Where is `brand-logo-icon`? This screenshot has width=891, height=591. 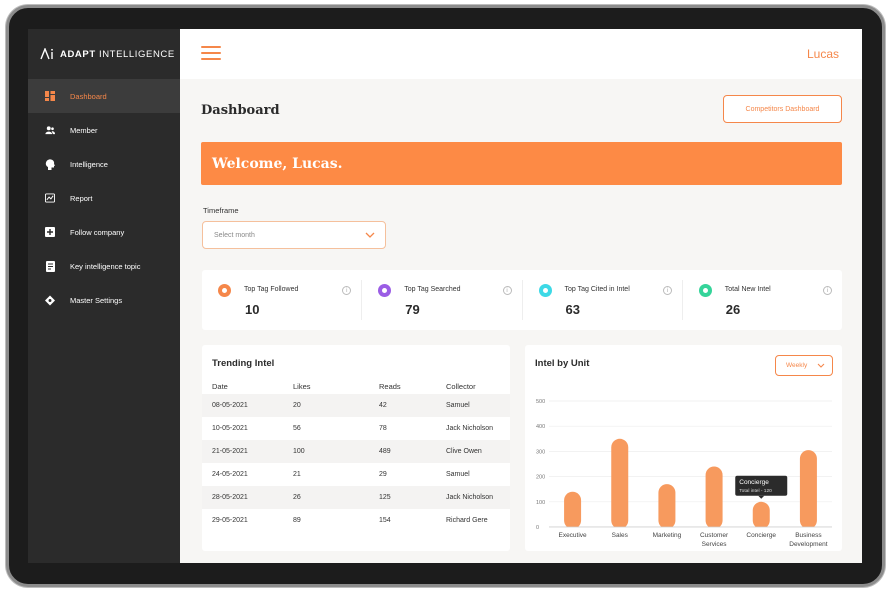
brand-logo-icon is located at coordinates (46, 54).